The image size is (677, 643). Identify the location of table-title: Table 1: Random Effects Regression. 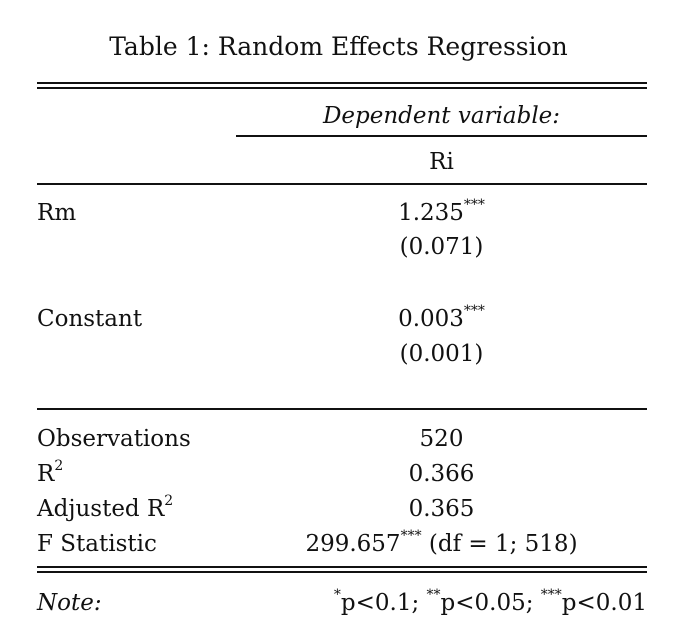
(338, 46).